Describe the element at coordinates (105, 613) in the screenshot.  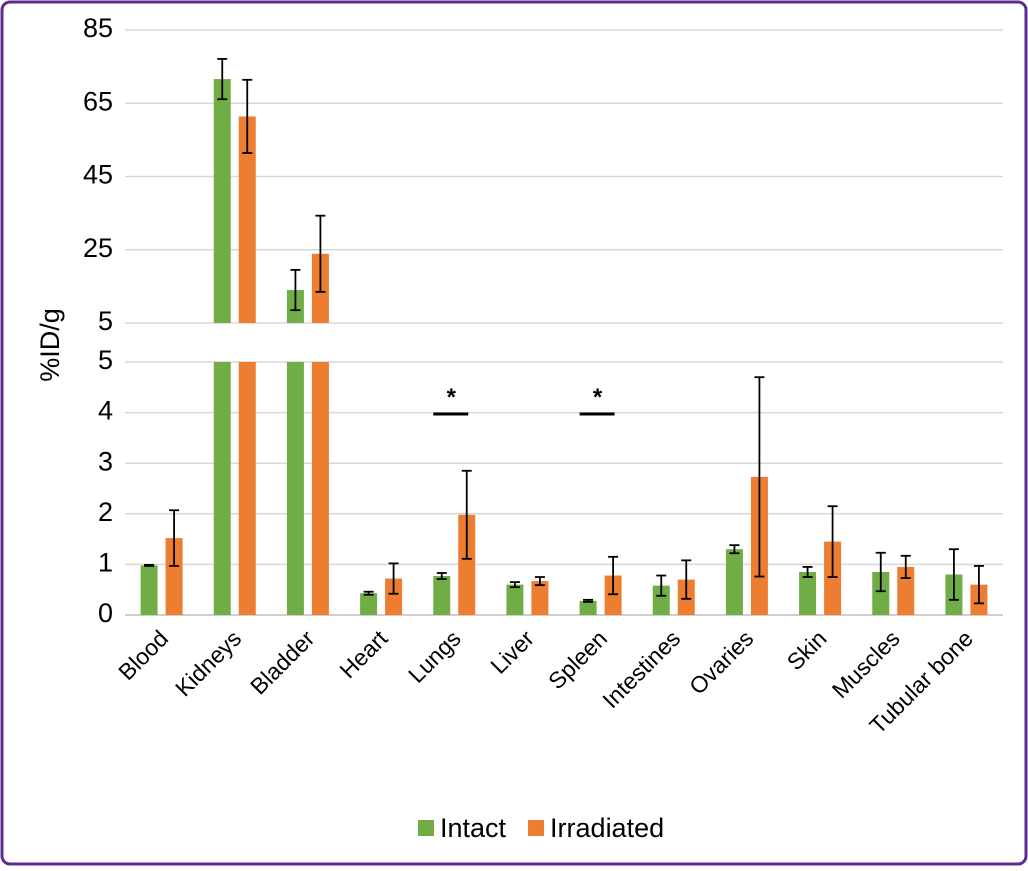
I see `y-tick-label: 0` at that location.